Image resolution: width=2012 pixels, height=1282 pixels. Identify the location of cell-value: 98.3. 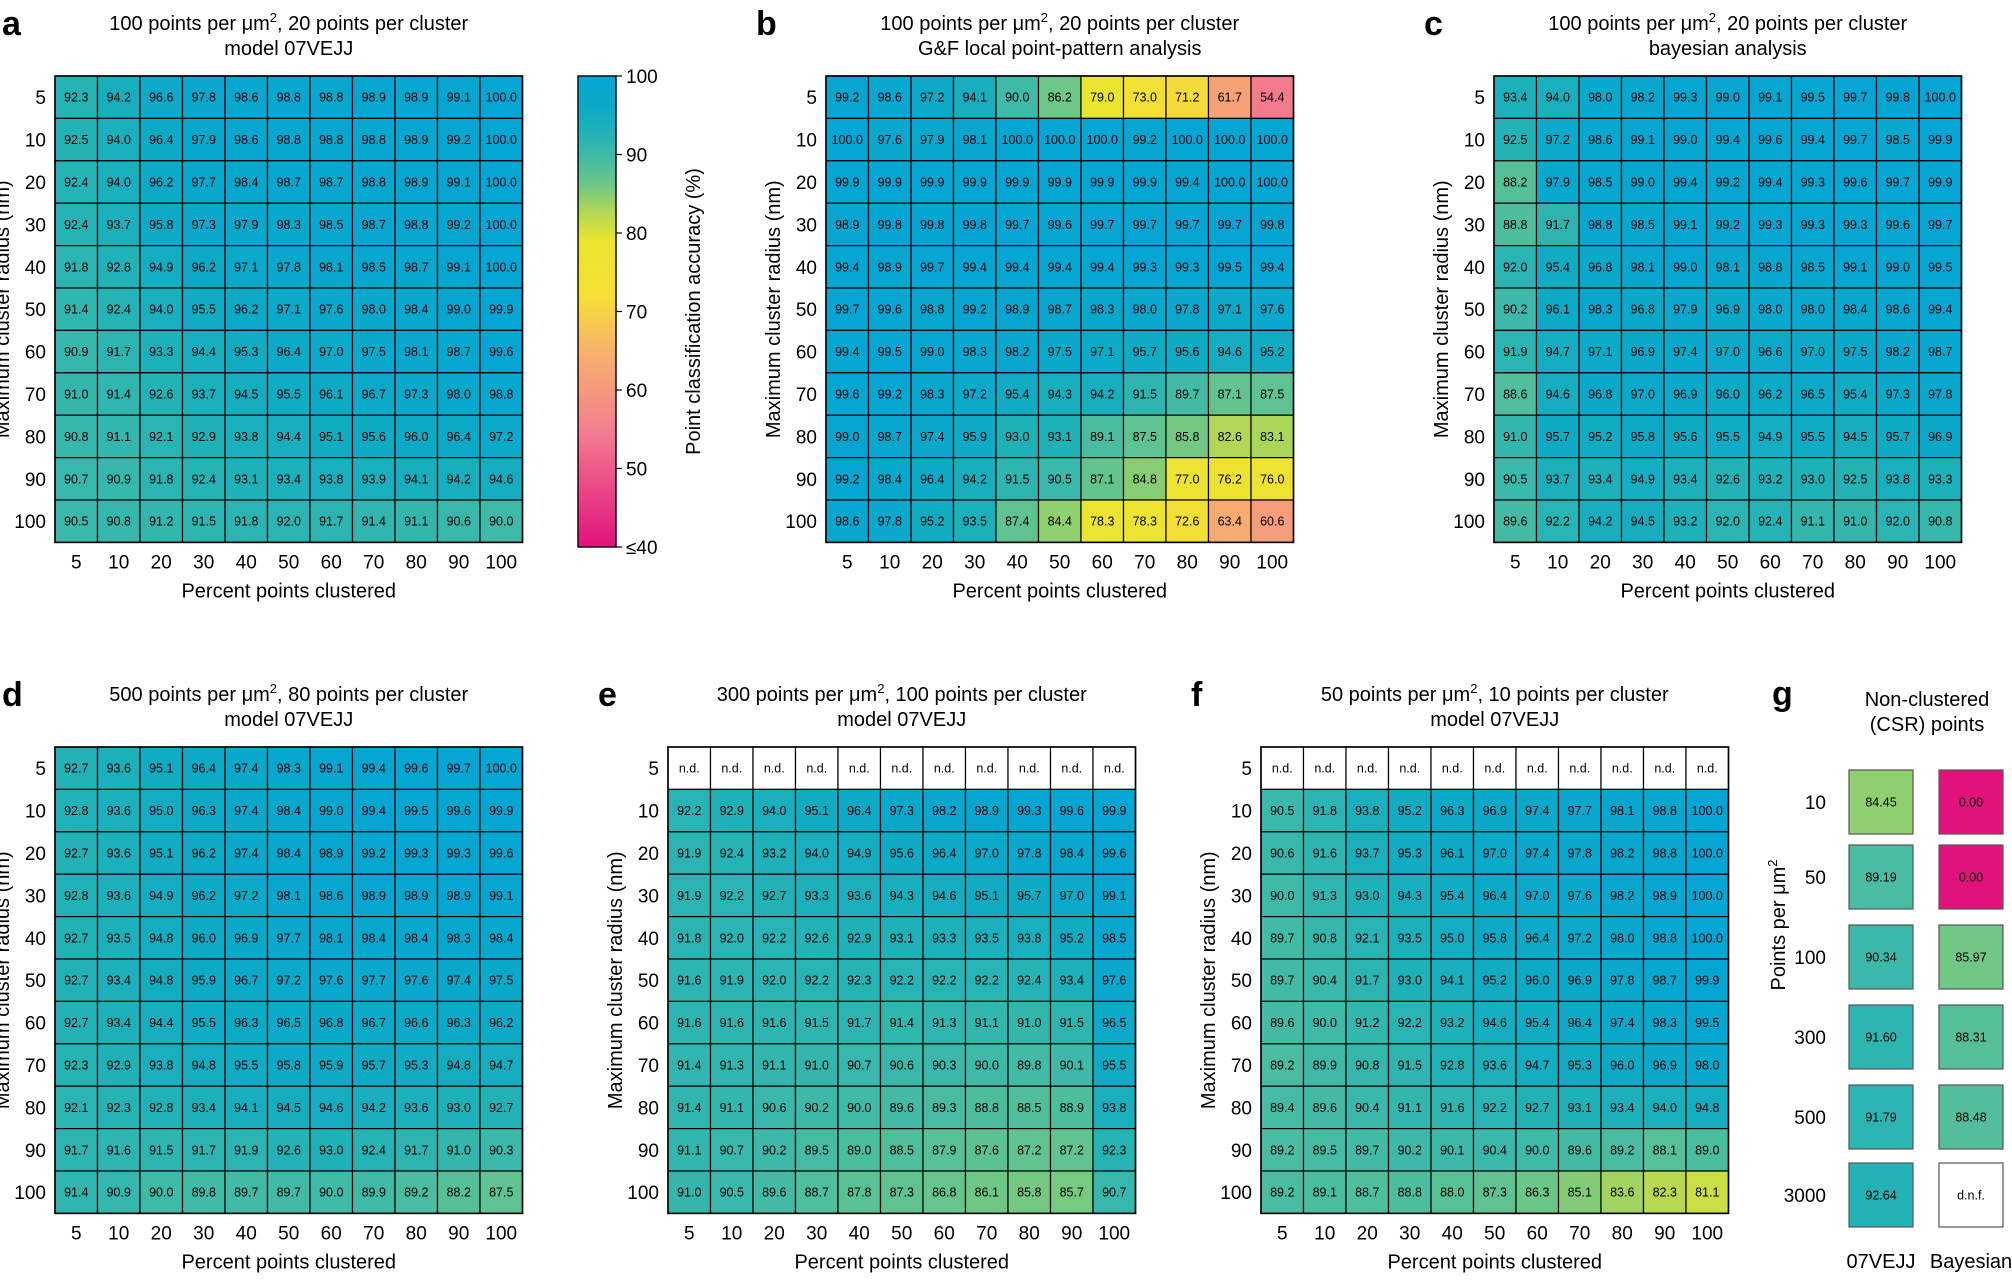
(1102, 310).